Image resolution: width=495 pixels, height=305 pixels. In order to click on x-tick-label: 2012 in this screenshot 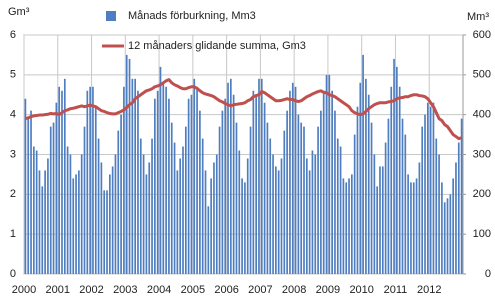, I will do `click(429, 290)`.